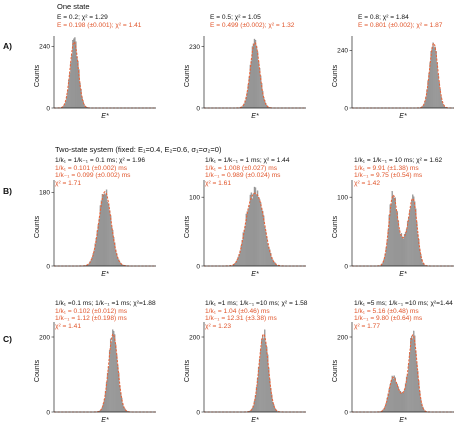  I want to click on annotation-line: χ² = 1.61, so click(218, 183).